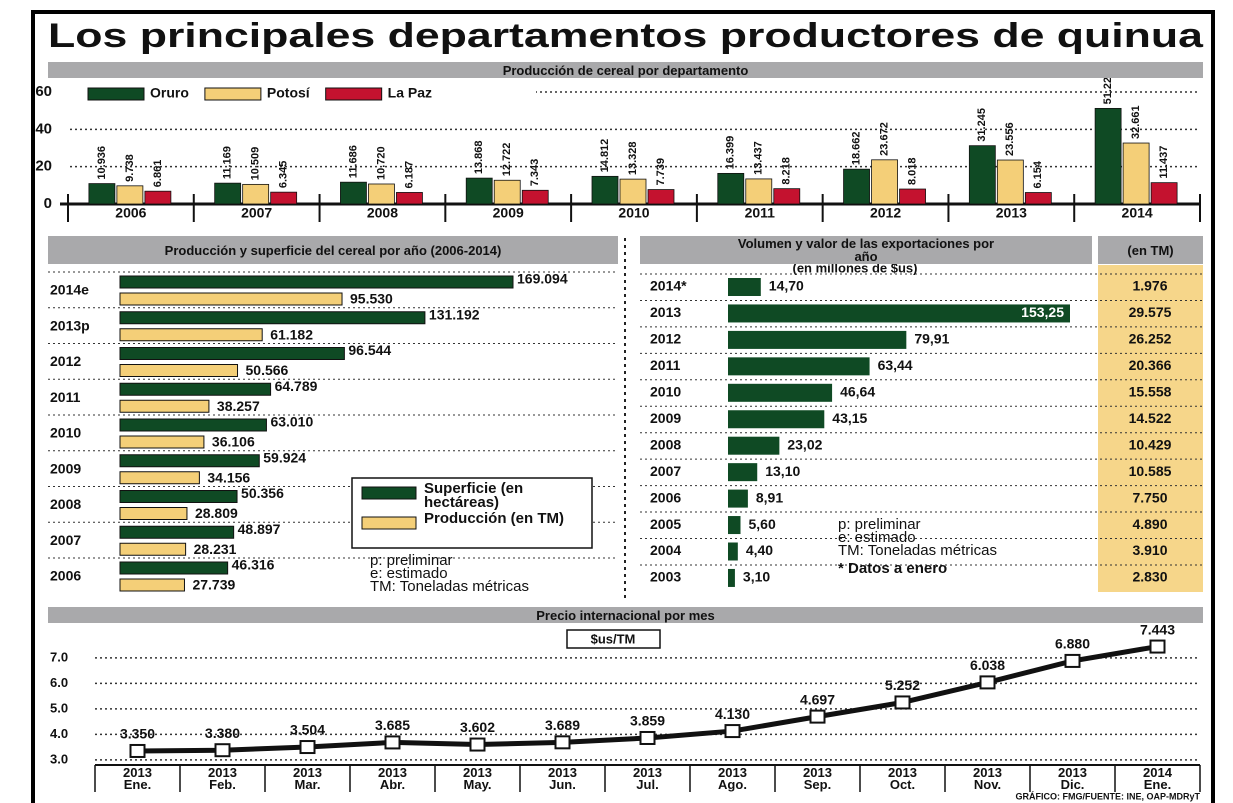  Describe the element at coordinates (1149, 577) in the screenshot. I see `table-cell: 2.830` at that location.